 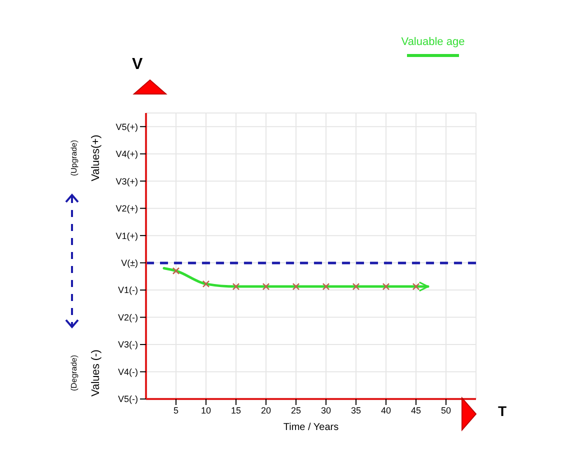 I want to click on x-axis-title: Time / Years, so click(x=311, y=427).